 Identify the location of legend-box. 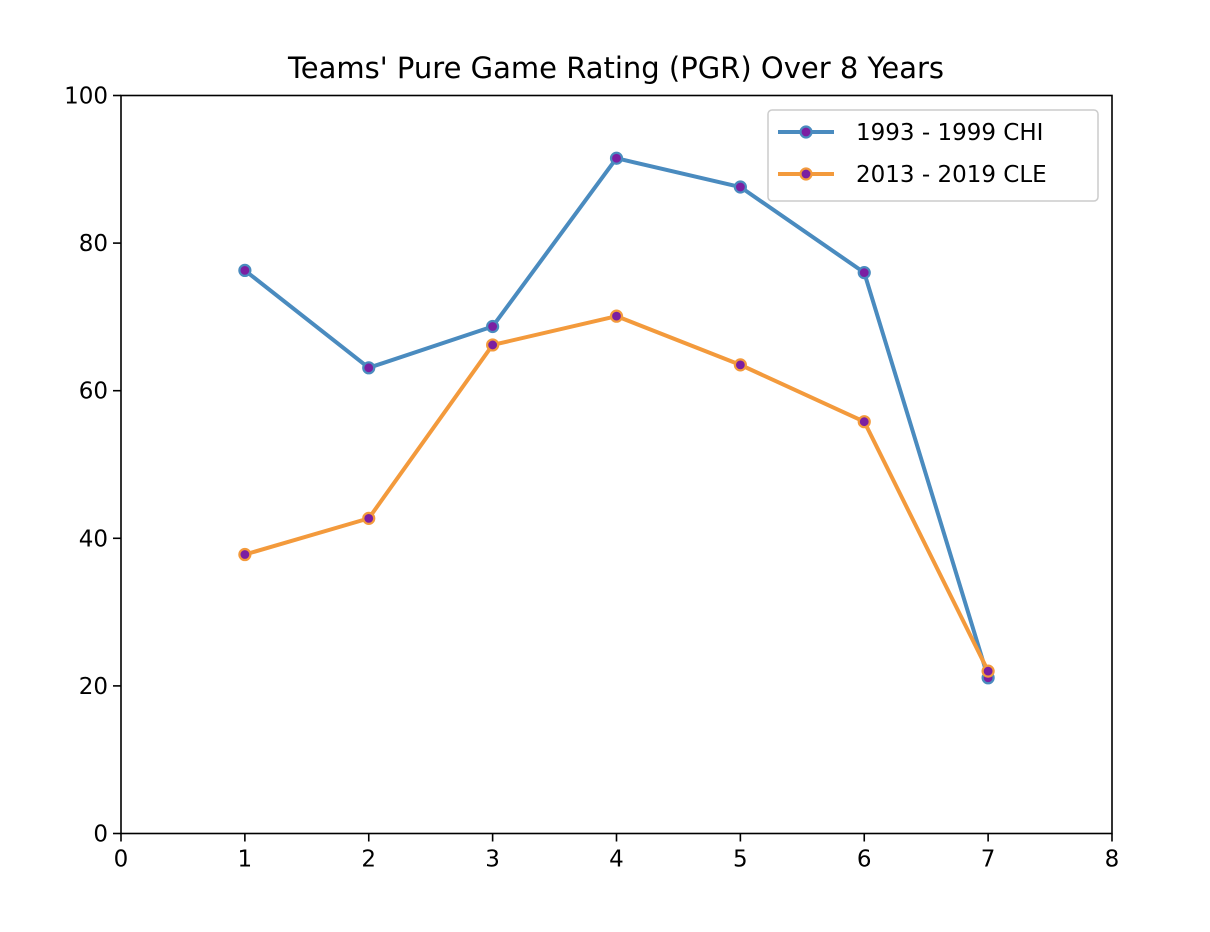
(933, 155).